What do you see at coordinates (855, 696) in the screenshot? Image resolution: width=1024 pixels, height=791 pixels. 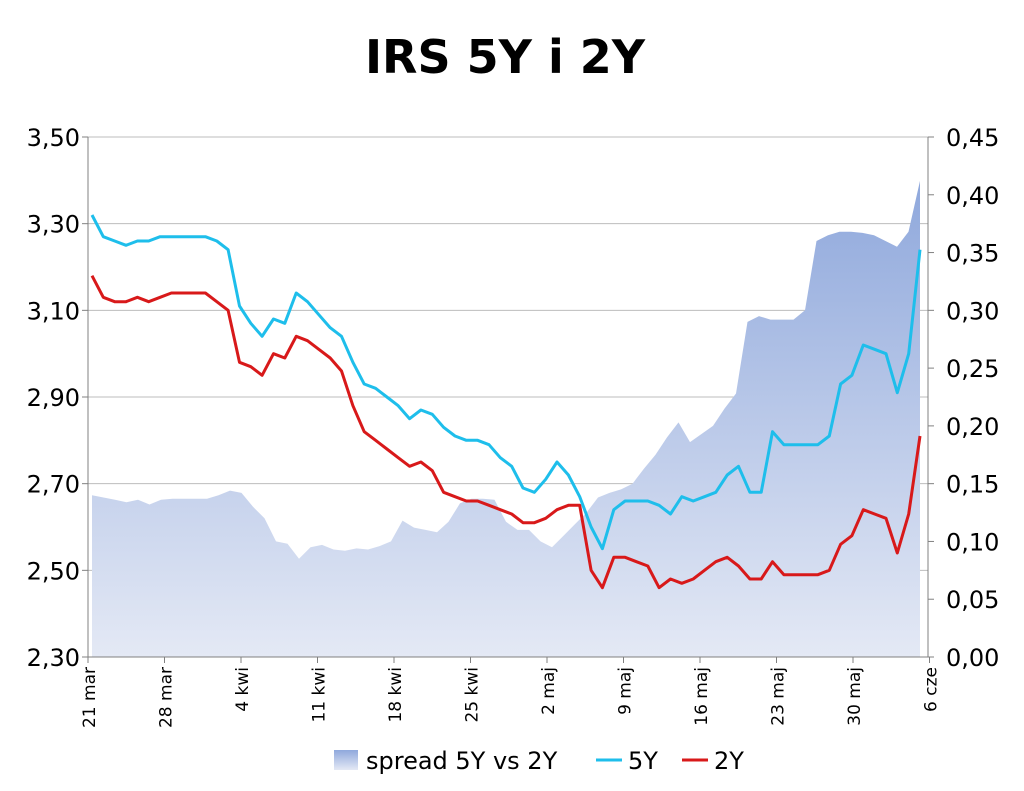 I see `x-tick-label: 30 maj` at bounding box center [855, 696].